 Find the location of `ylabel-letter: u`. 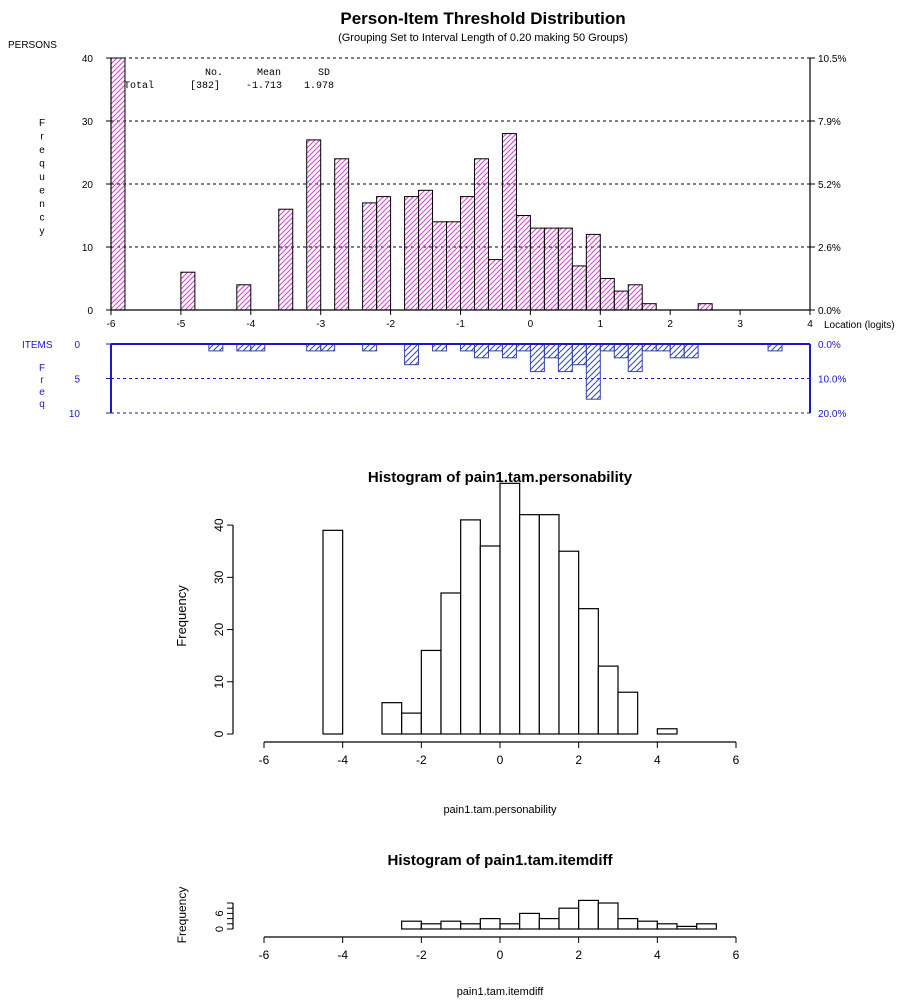

ylabel-letter: u is located at coordinates (42, 177).